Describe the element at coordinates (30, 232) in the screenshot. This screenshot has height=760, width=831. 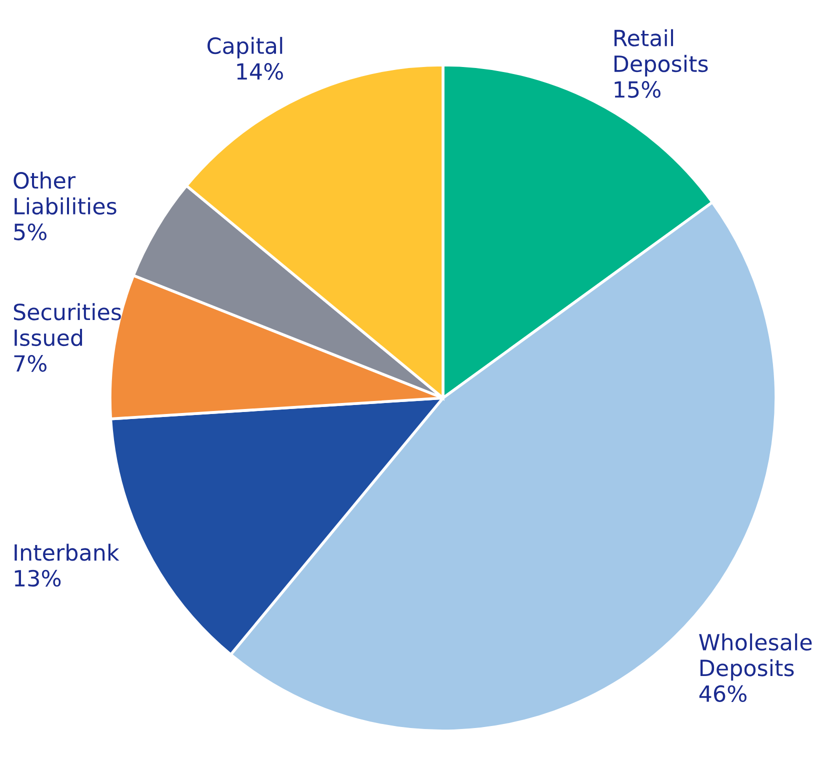
I see `data-label: 5%` at that location.